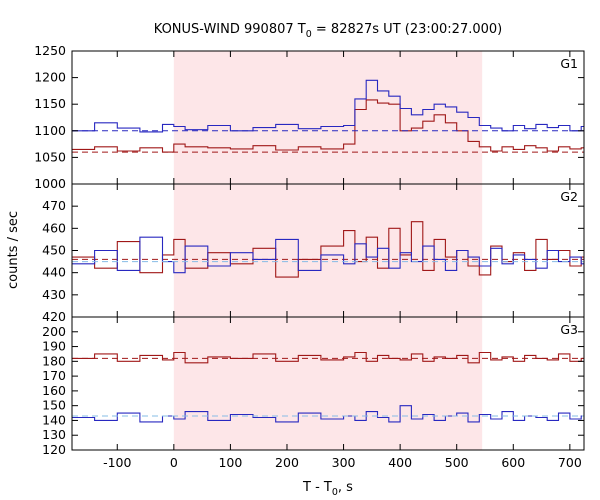  I want to click on x-tick-label: 100, so click(230, 462).